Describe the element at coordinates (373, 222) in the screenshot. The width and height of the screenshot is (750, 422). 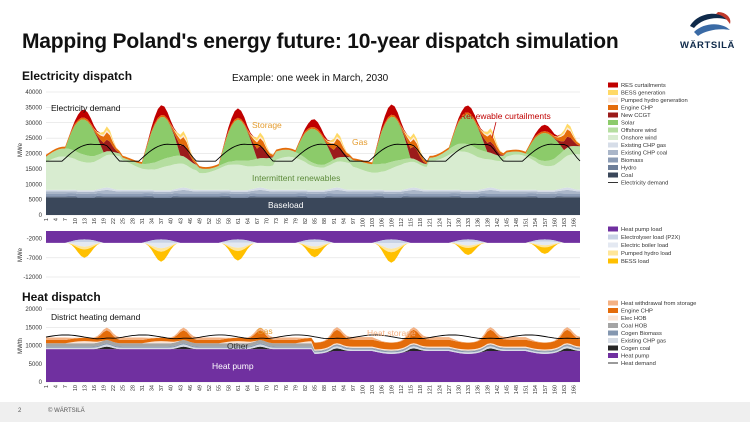
I see `x-tick-label: 103` at that location.